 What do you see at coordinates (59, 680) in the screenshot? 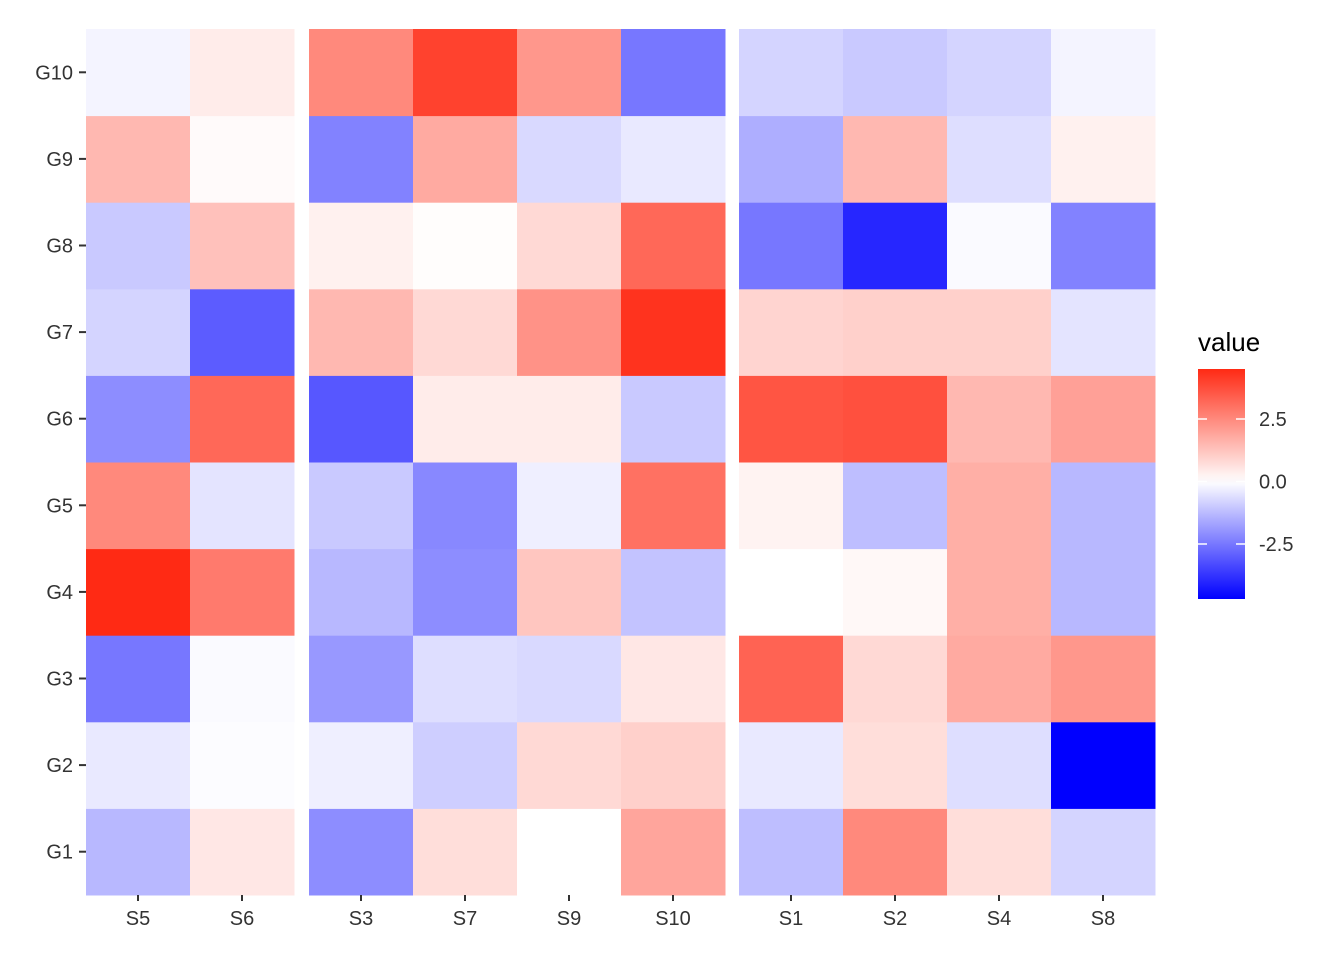
I see `y-tick-label-G3: G3` at bounding box center [59, 680].